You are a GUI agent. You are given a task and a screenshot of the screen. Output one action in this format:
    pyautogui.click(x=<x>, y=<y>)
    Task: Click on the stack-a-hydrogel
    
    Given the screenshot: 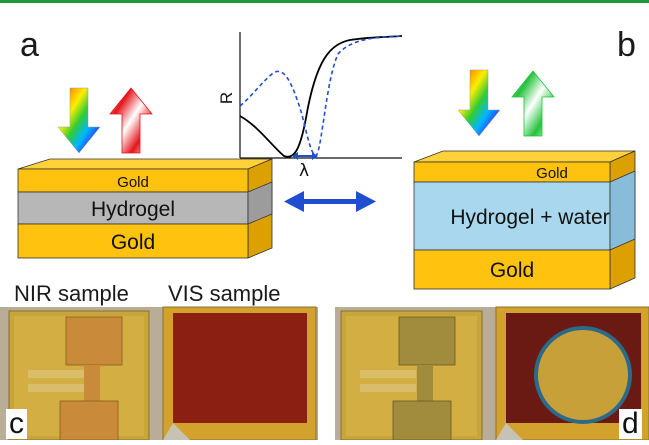 What is the action you would take?
    pyautogui.click(x=133, y=208)
    